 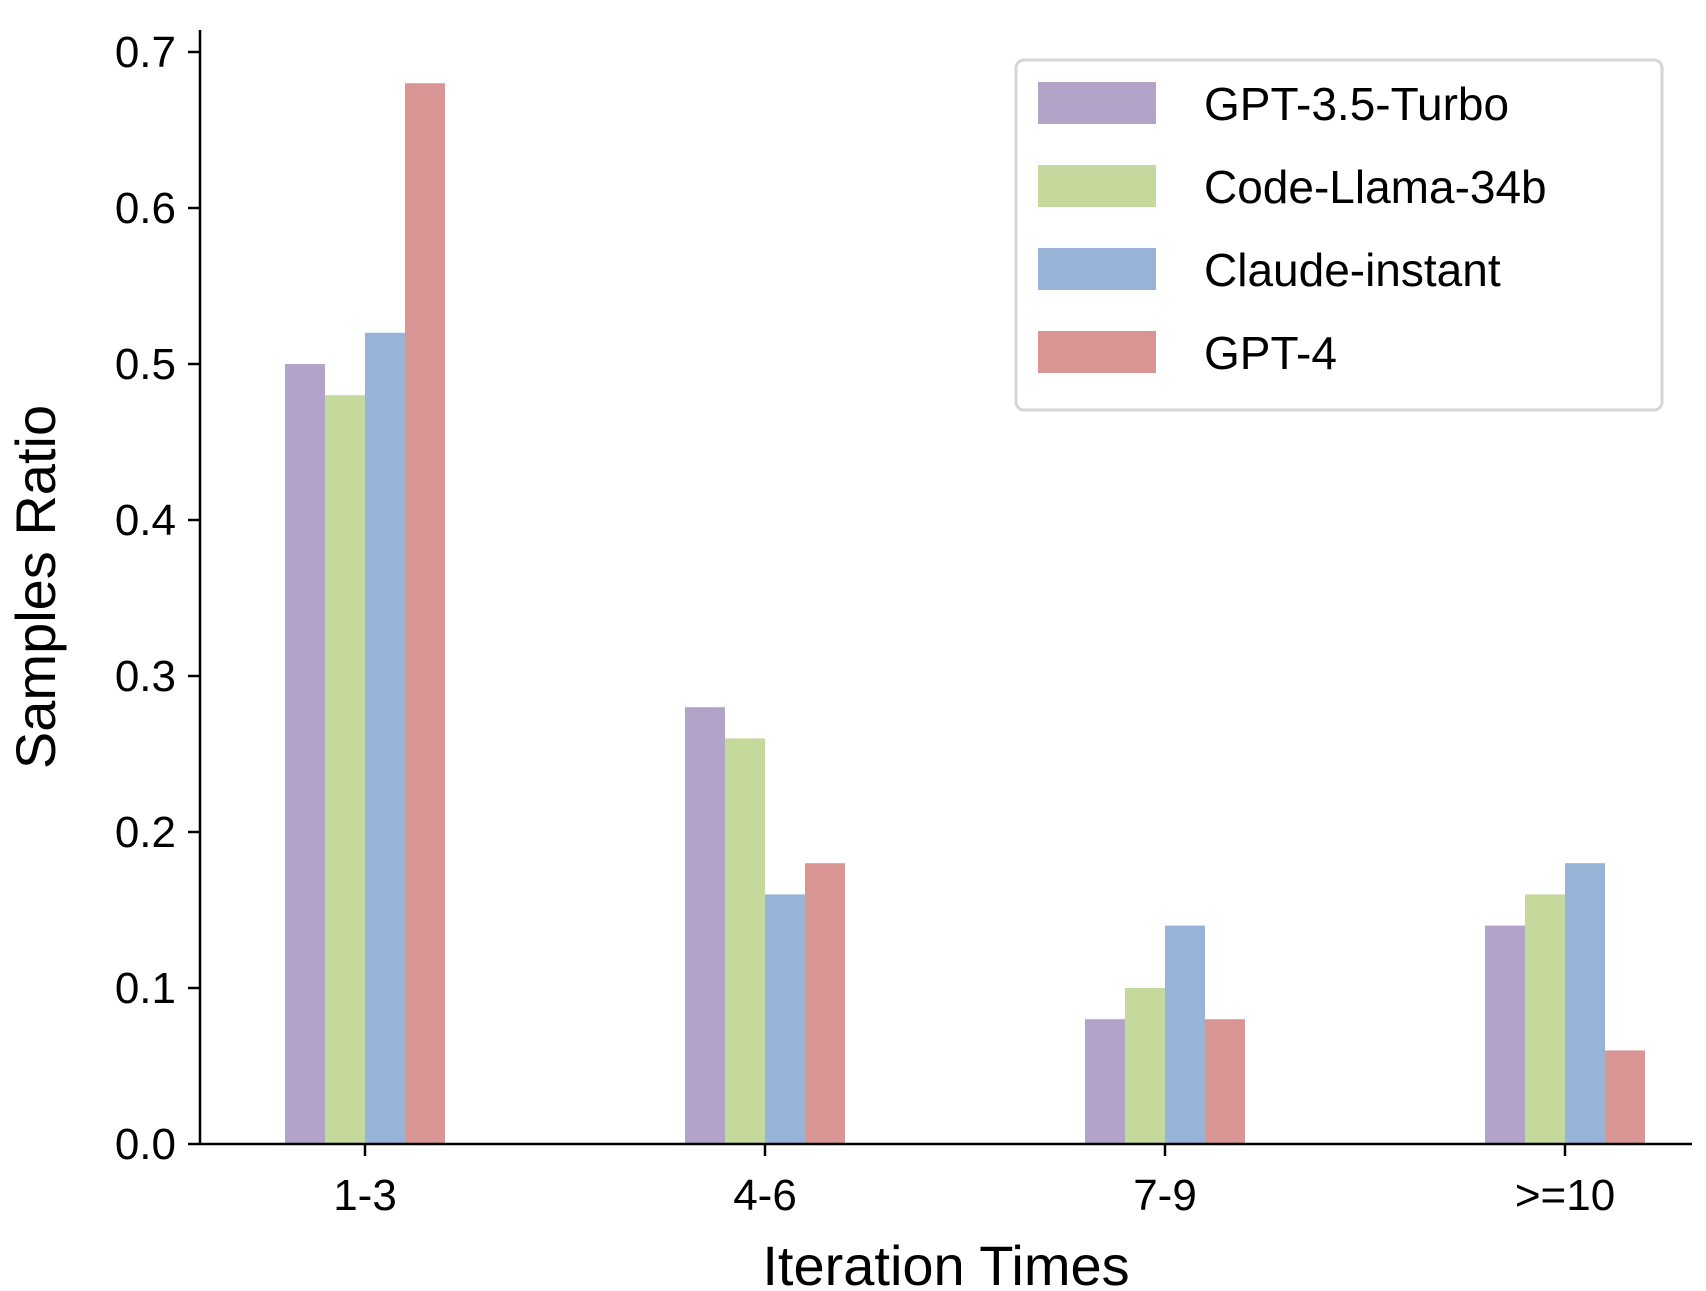 I want to click on y-tick-label: 0.3, so click(x=145, y=676).